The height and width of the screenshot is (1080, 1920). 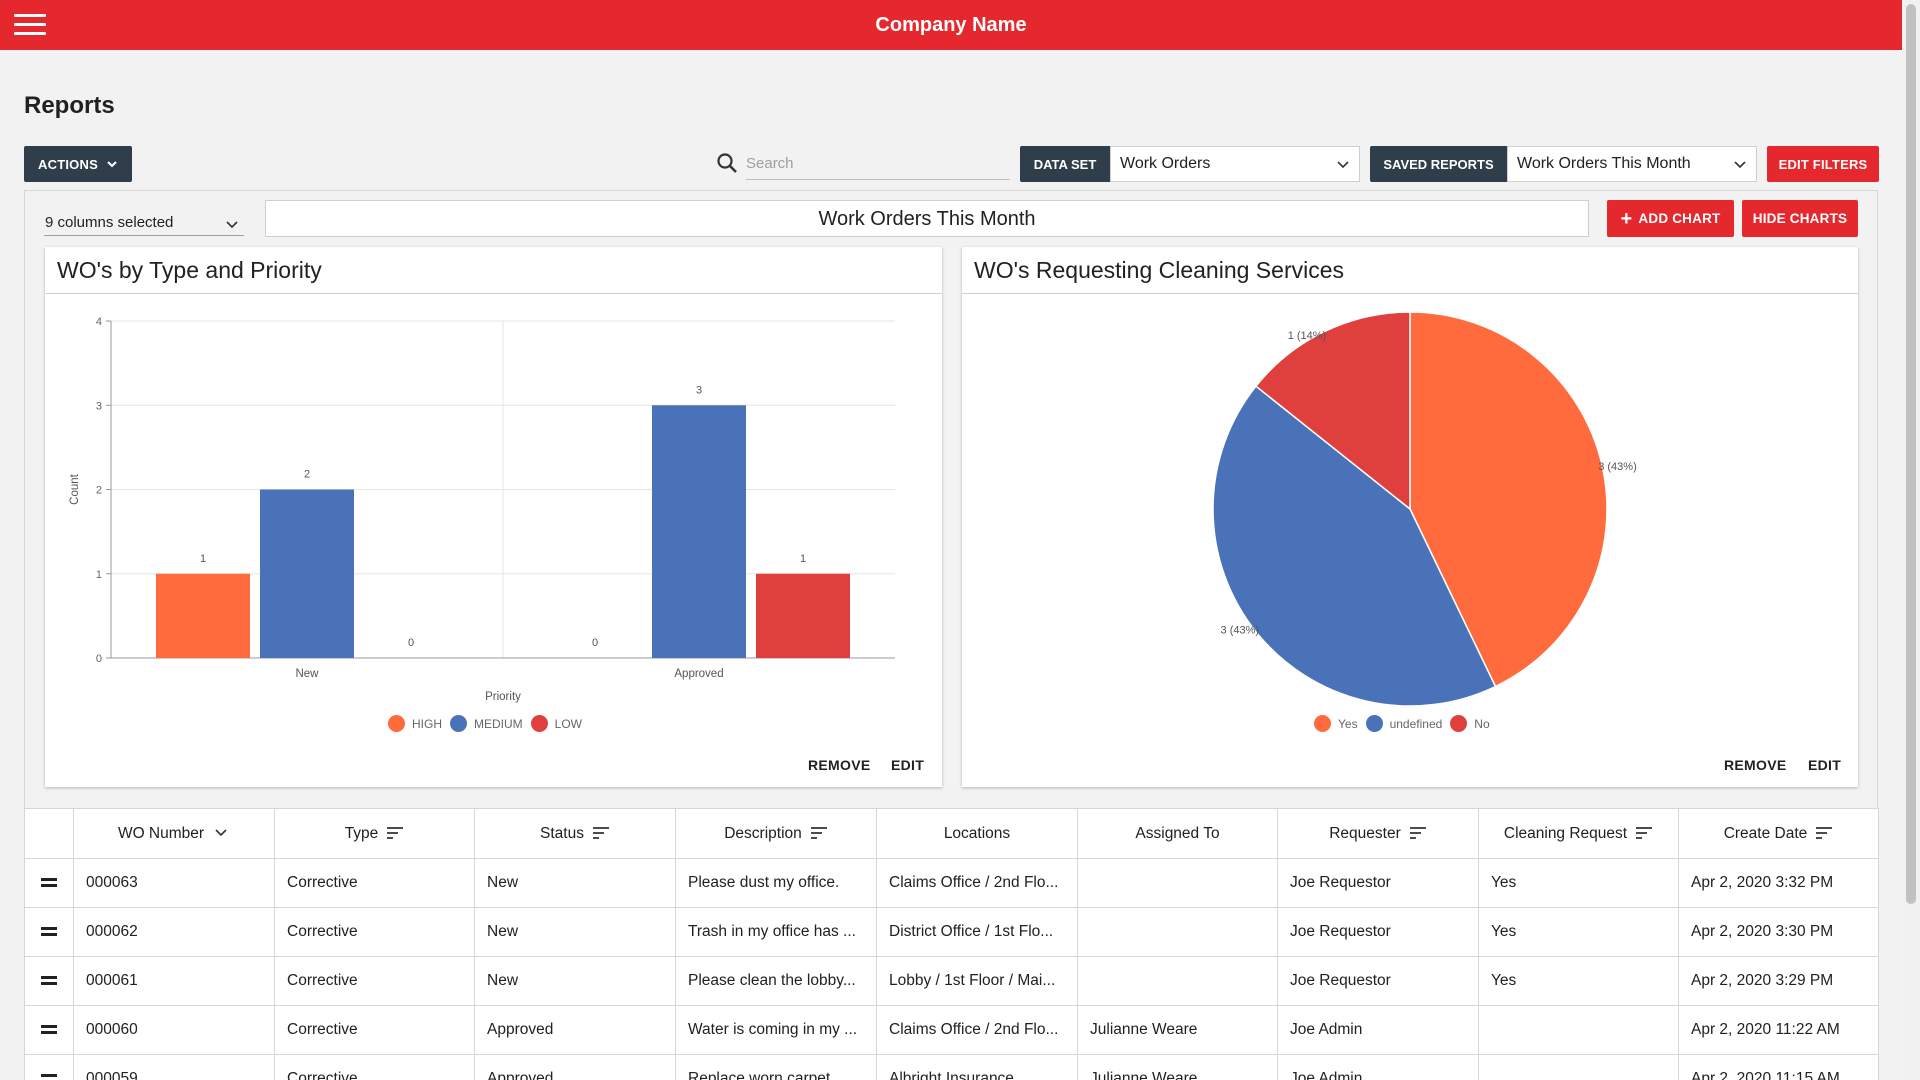 I want to click on scrollbar-thumb, so click(x=1911, y=454).